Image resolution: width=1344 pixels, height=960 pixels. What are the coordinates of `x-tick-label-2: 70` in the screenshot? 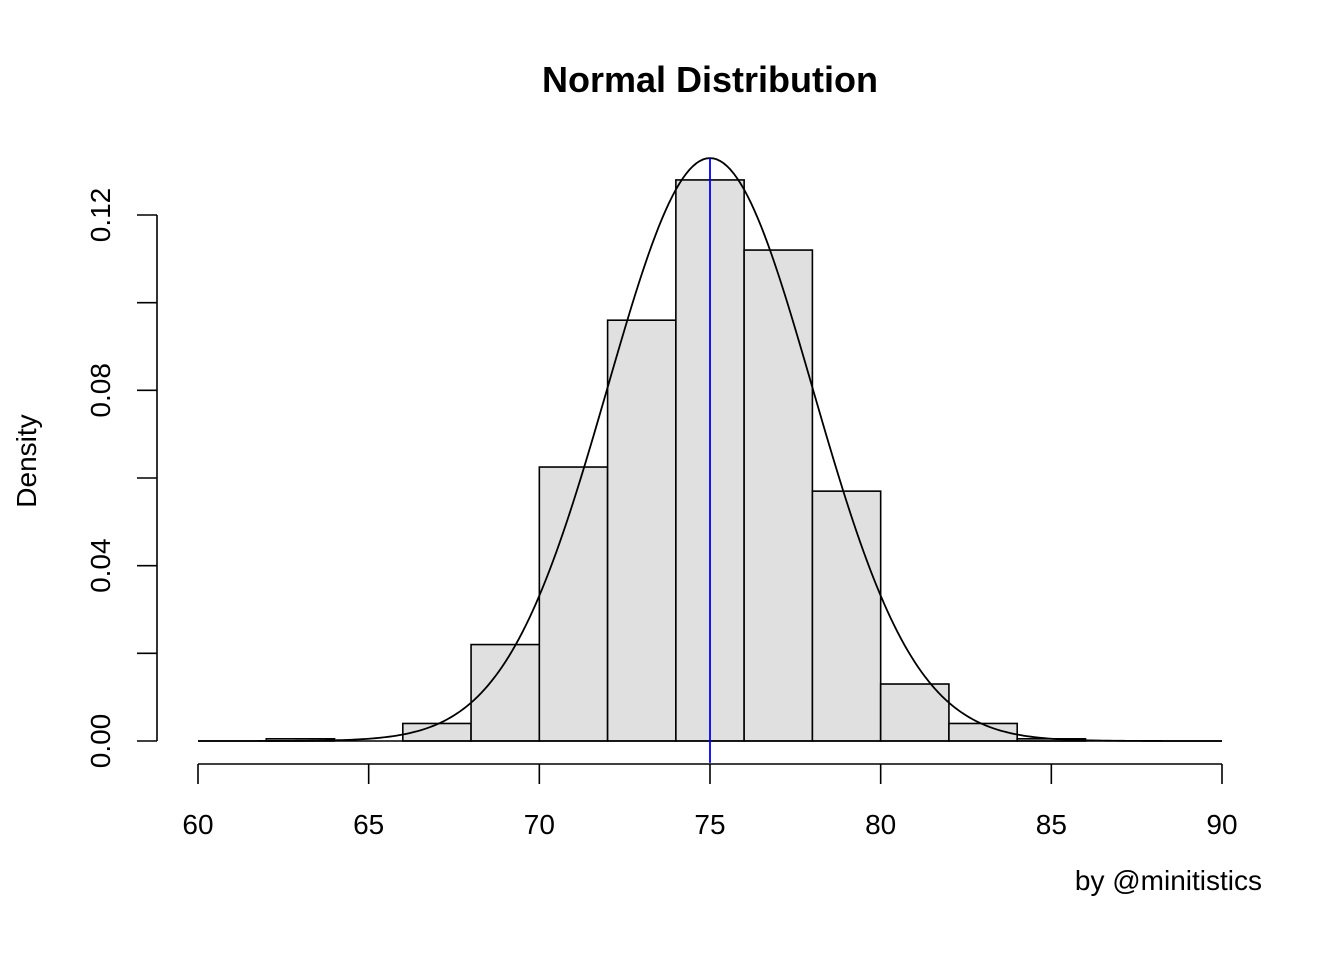 It's located at (539, 824).